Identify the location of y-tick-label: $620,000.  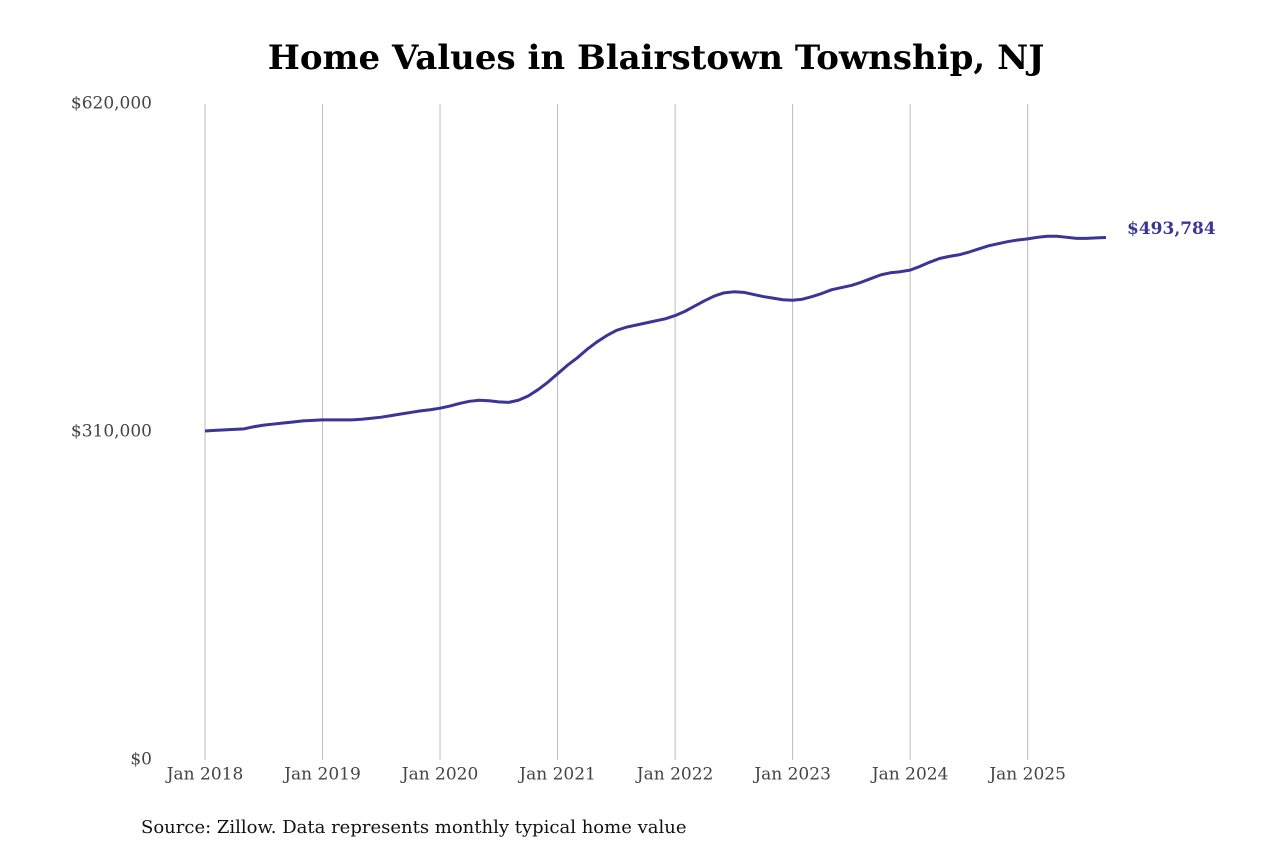
(111, 104).